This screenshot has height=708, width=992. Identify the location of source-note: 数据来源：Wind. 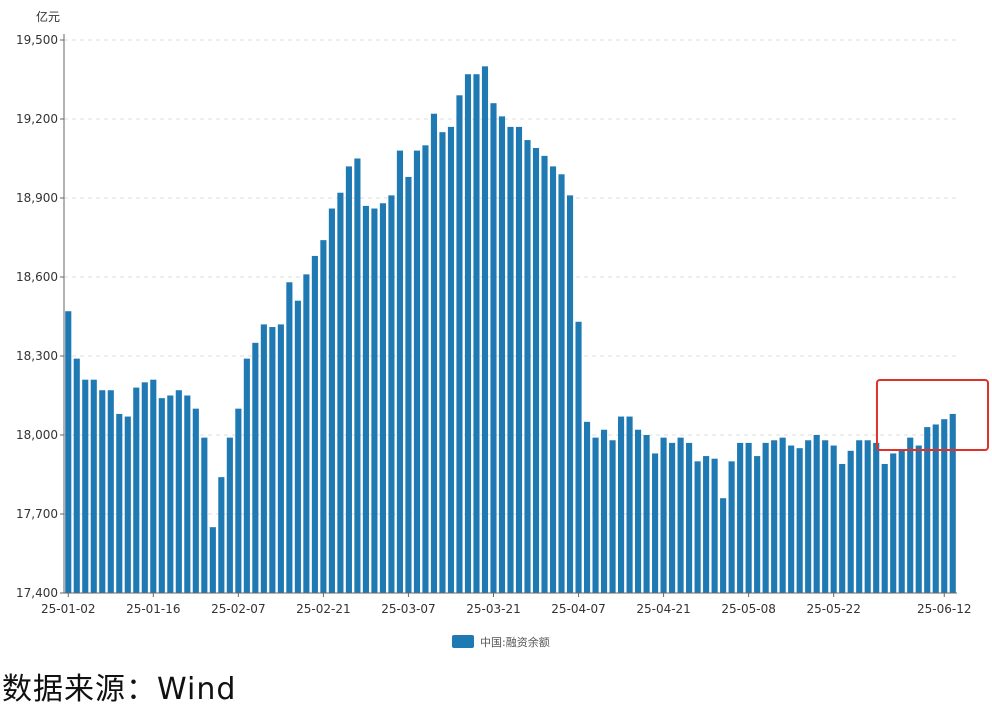
(119, 689).